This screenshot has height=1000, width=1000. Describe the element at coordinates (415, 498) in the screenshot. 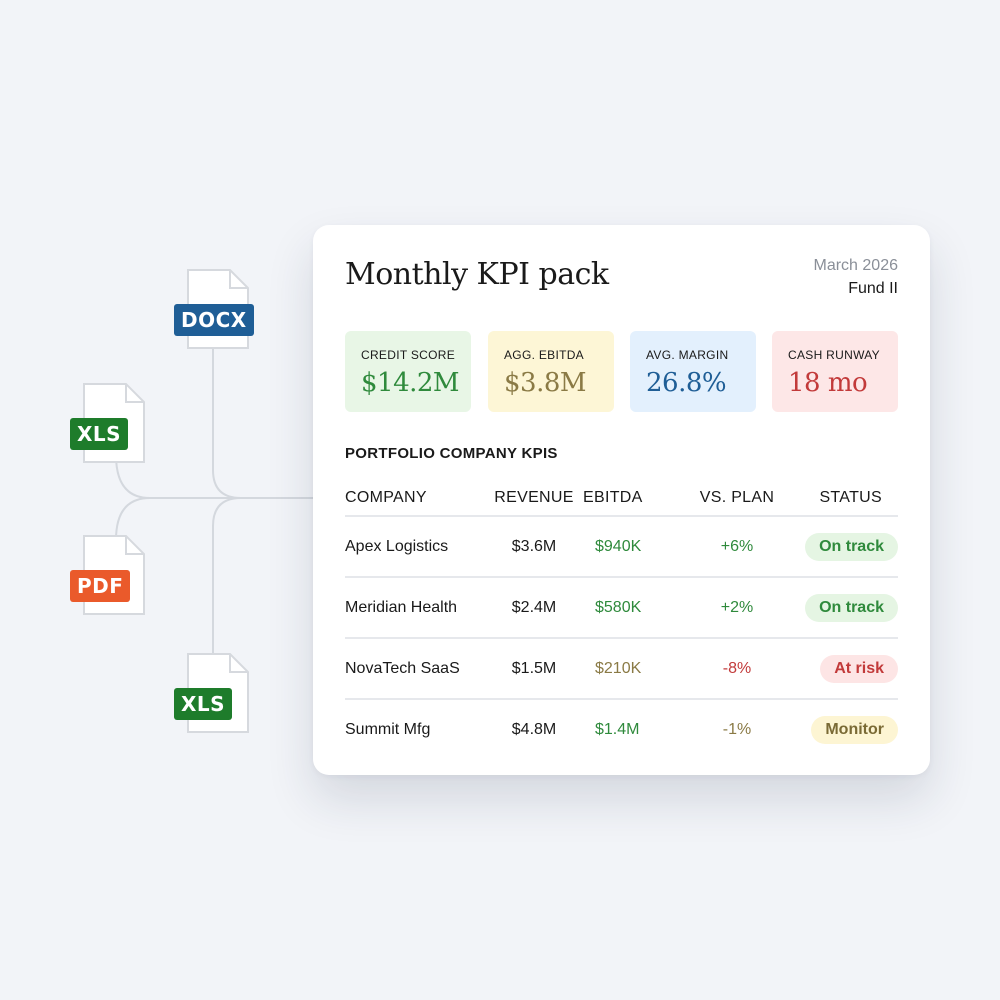

I see `column-header-company: COMPANY` at that location.